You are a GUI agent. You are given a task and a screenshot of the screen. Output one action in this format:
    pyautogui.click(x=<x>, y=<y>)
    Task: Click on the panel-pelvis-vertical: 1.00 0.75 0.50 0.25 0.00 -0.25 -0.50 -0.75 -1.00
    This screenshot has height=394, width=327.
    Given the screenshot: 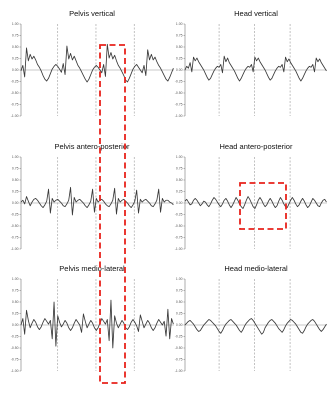 What is the action you would take?
    pyautogui.click(x=92, y=70)
    